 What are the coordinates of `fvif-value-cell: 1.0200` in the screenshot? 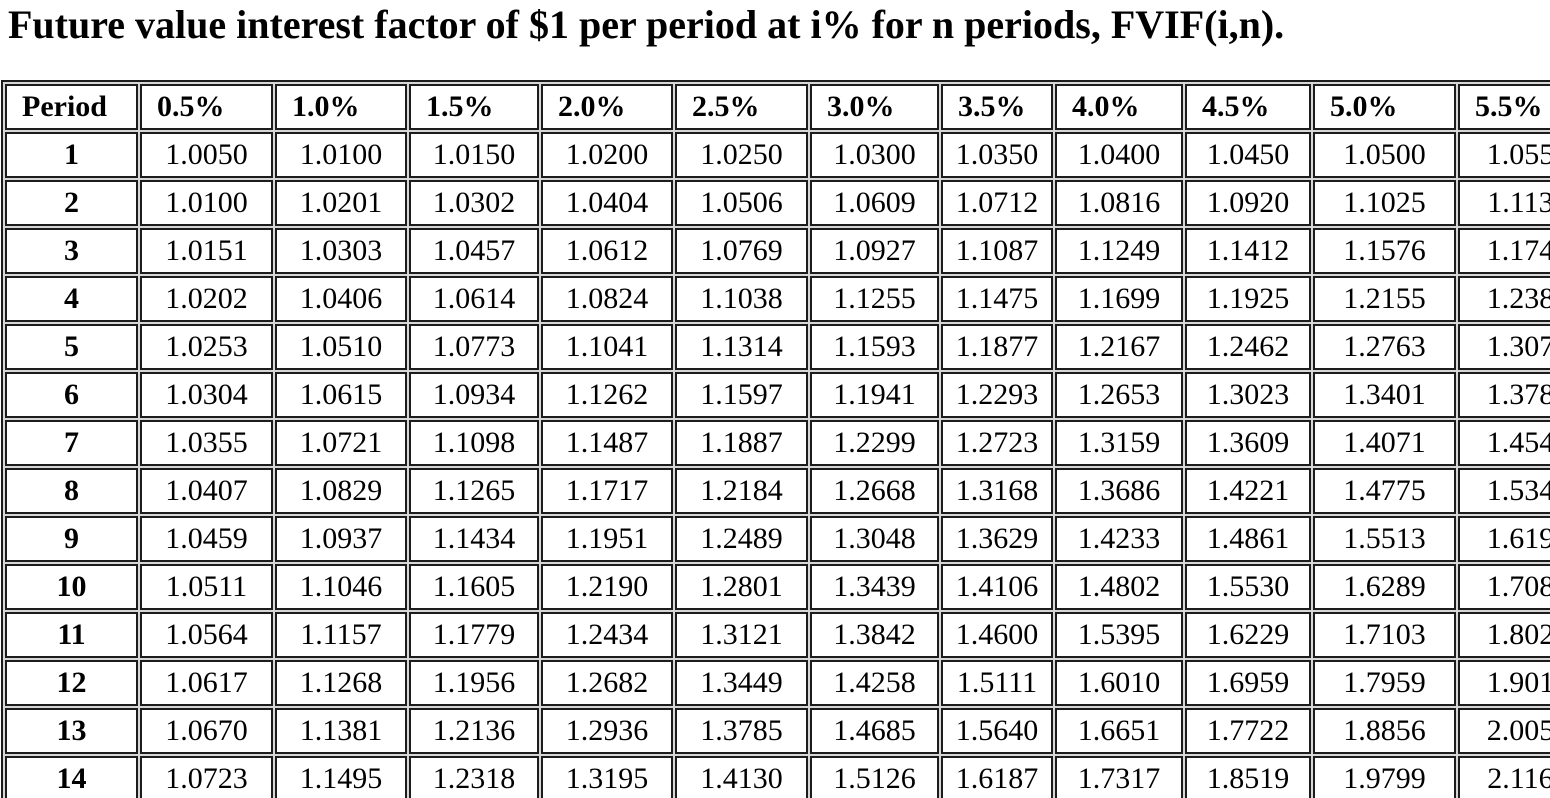 It's located at (607, 155).